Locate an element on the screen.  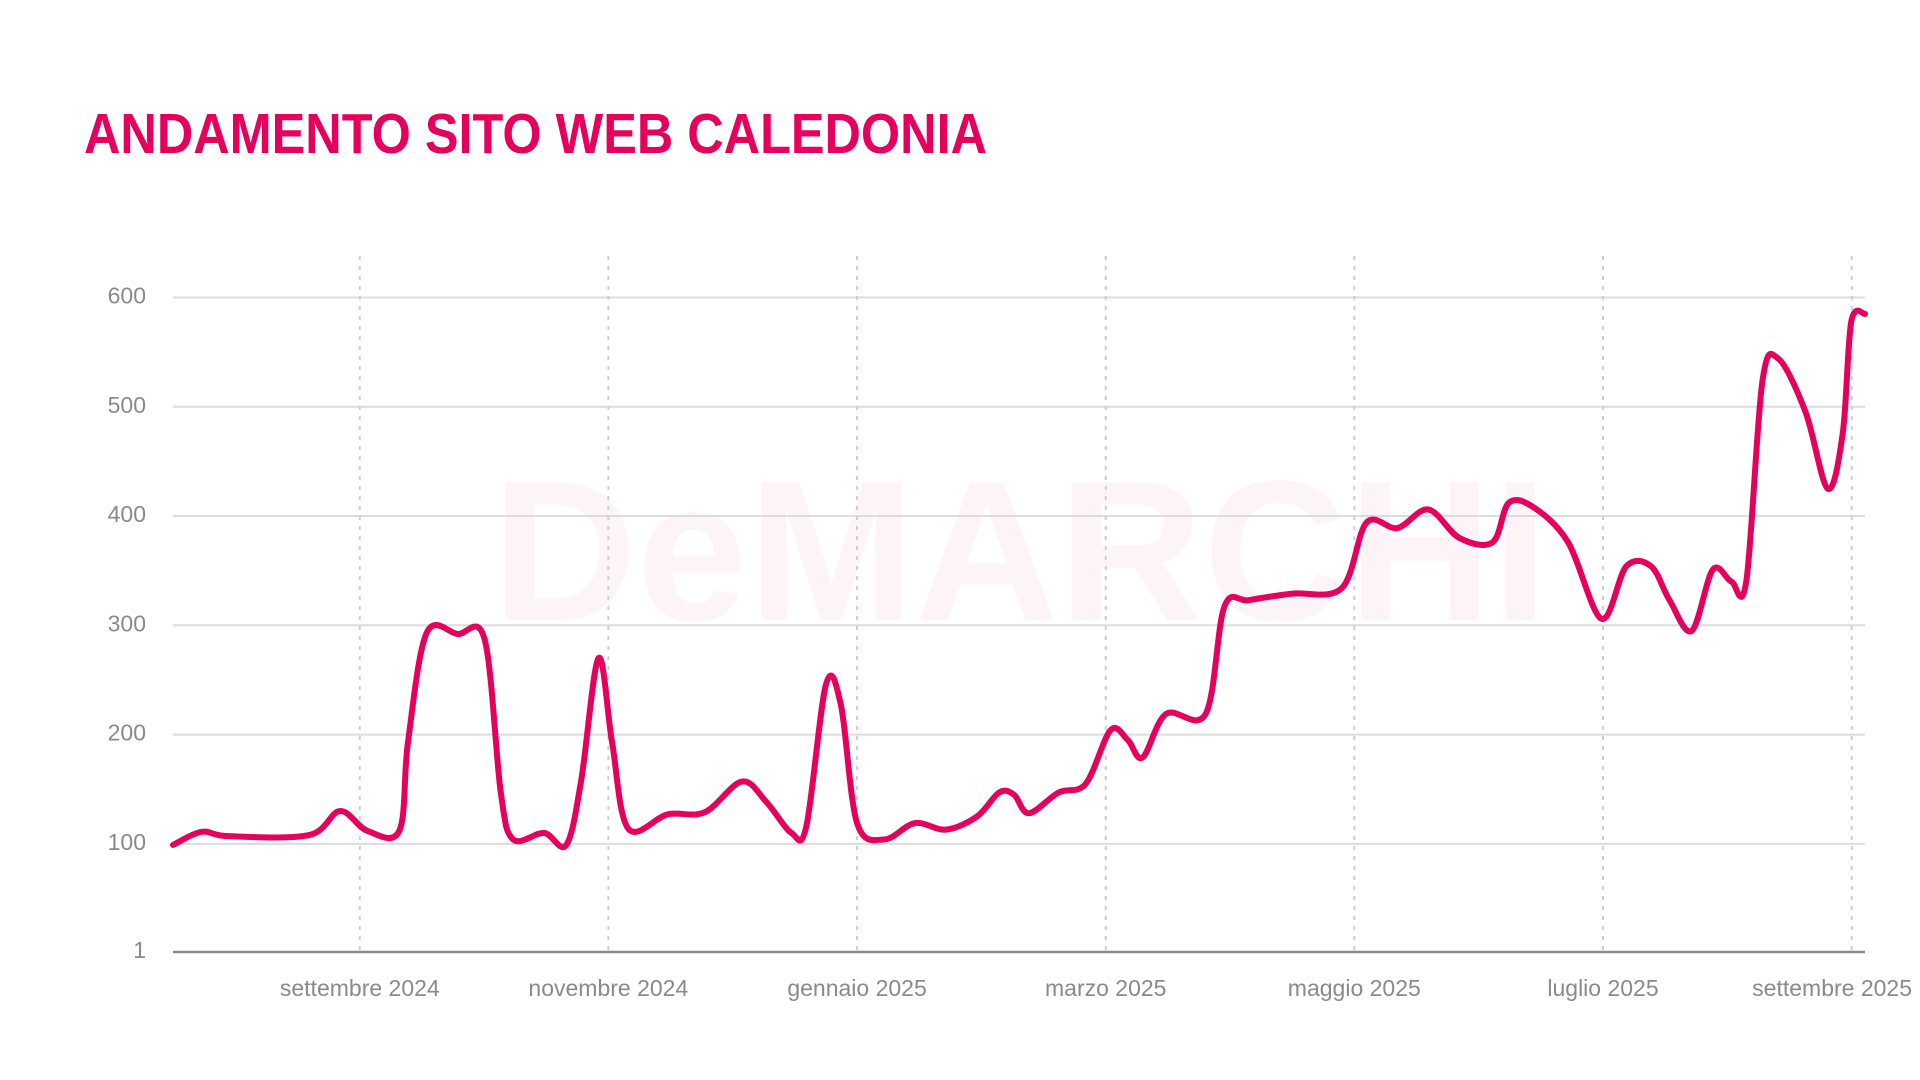
y-tick-label: 1 is located at coordinates (139, 950).